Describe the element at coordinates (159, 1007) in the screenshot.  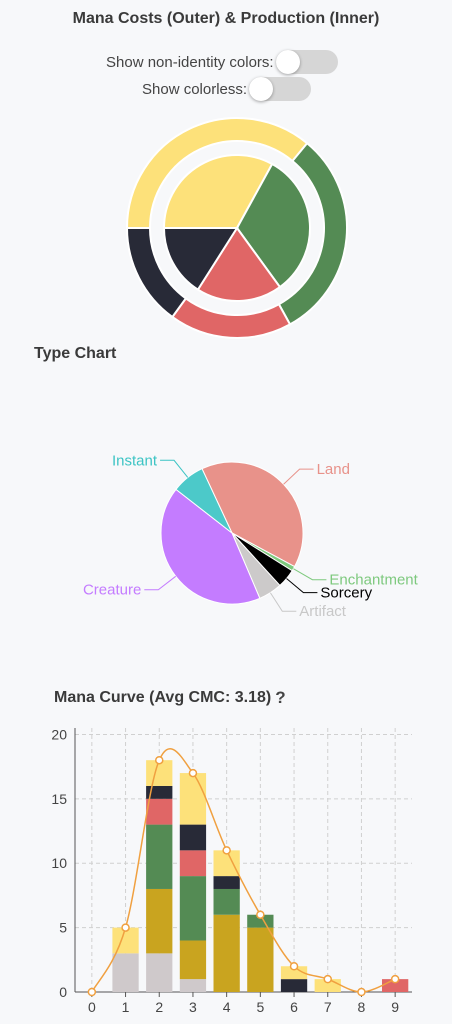
I see `x-tick-label: 2` at that location.